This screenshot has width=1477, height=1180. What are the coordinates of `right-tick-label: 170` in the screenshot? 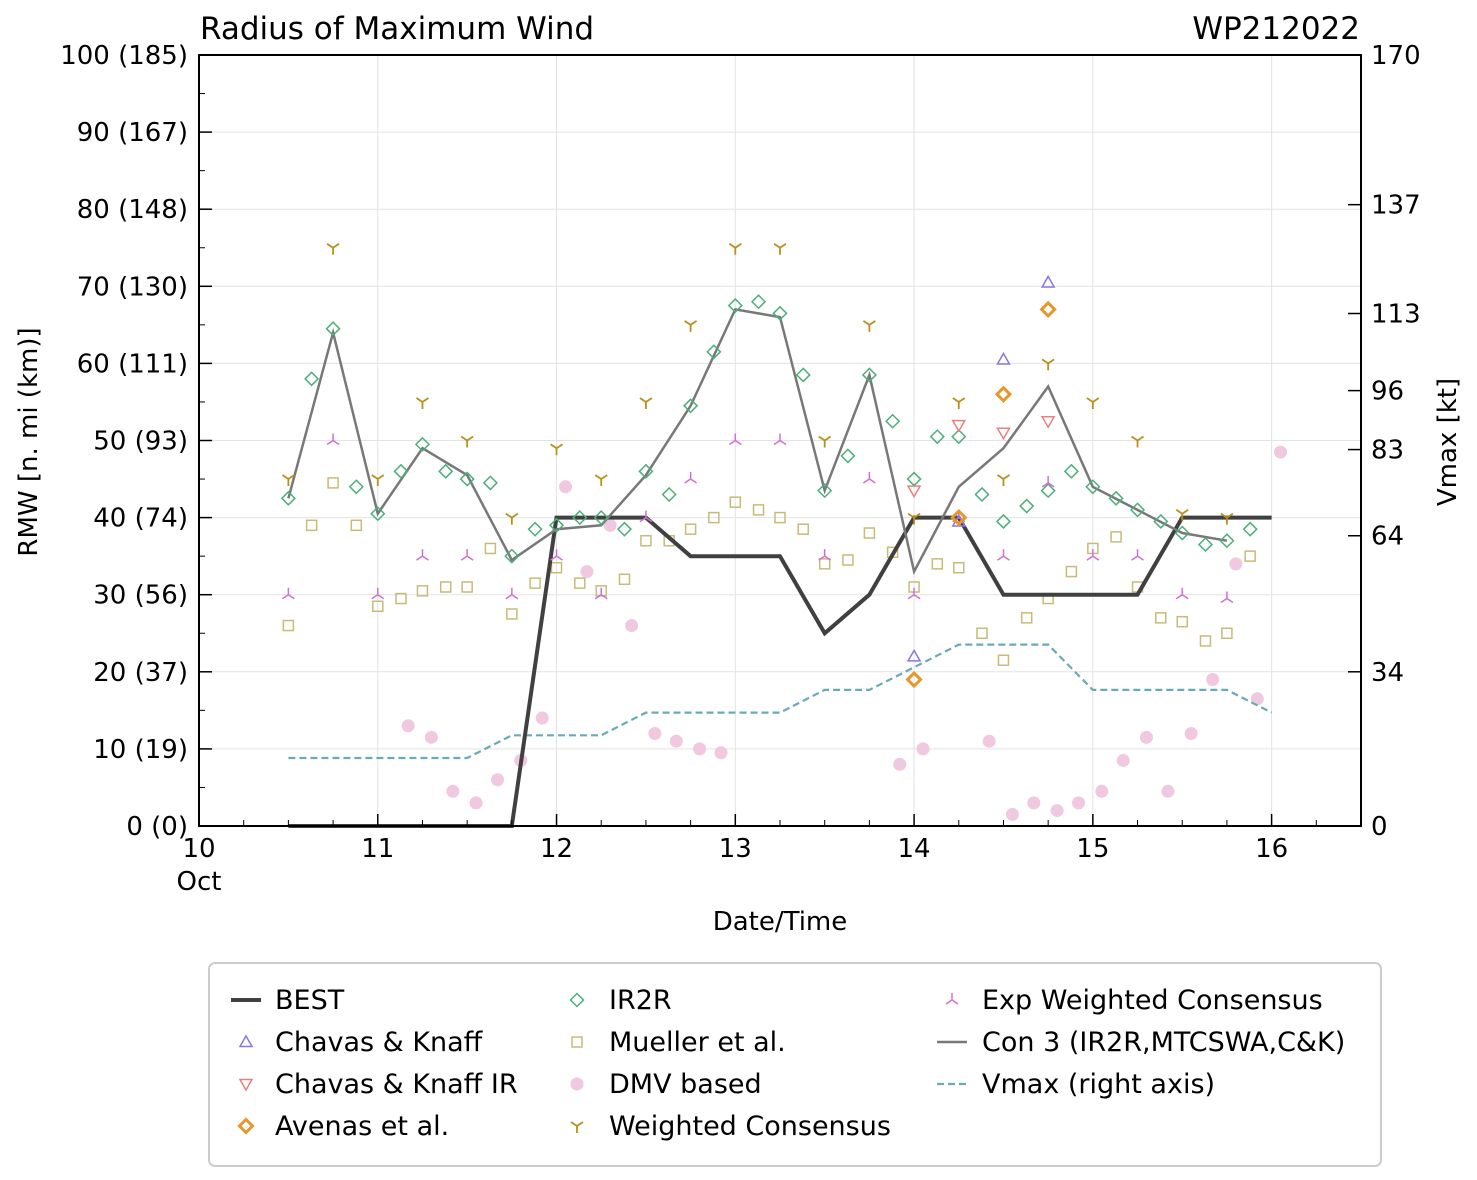 It's located at (1396, 56).